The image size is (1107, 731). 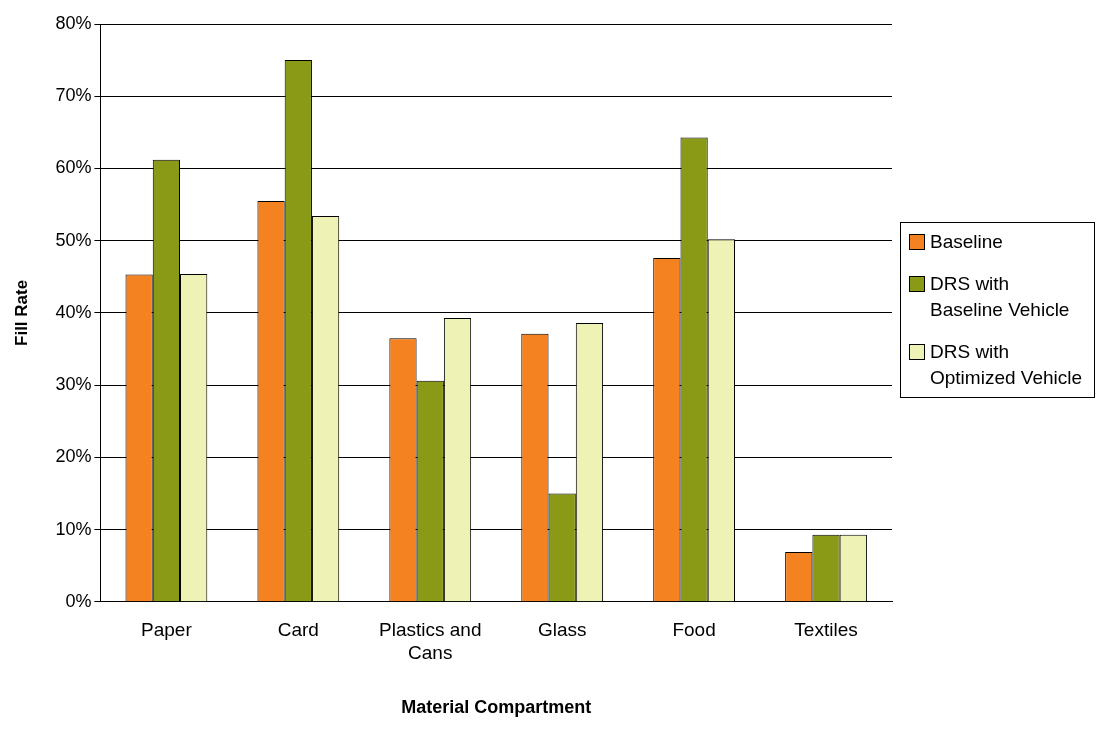 I want to click on y-tick-label: 40%, so click(x=73, y=311).